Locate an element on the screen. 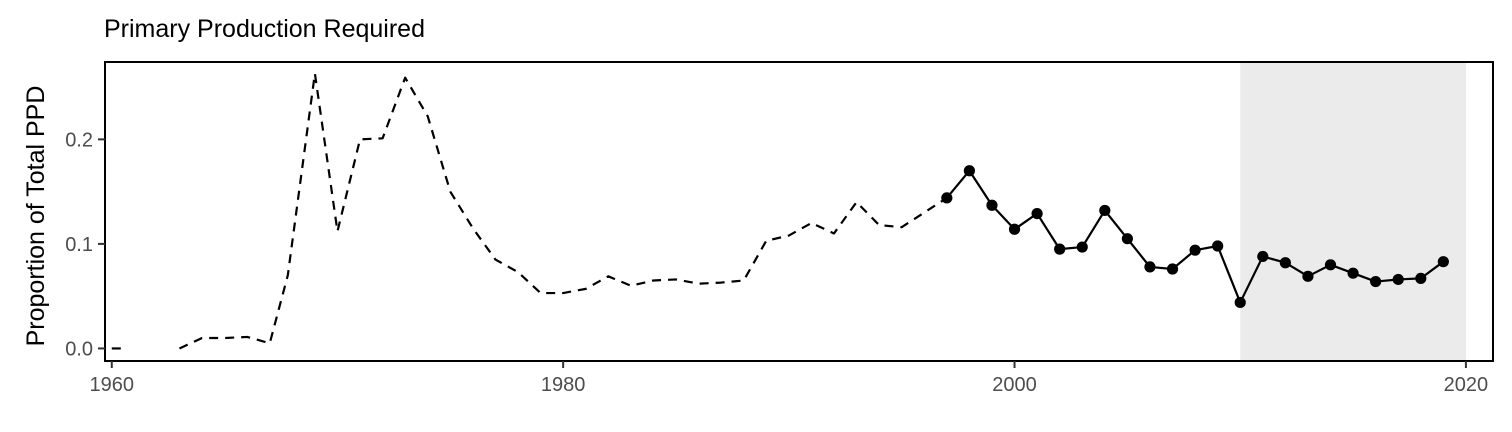  shaded-region is located at coordinates (1353, 211).